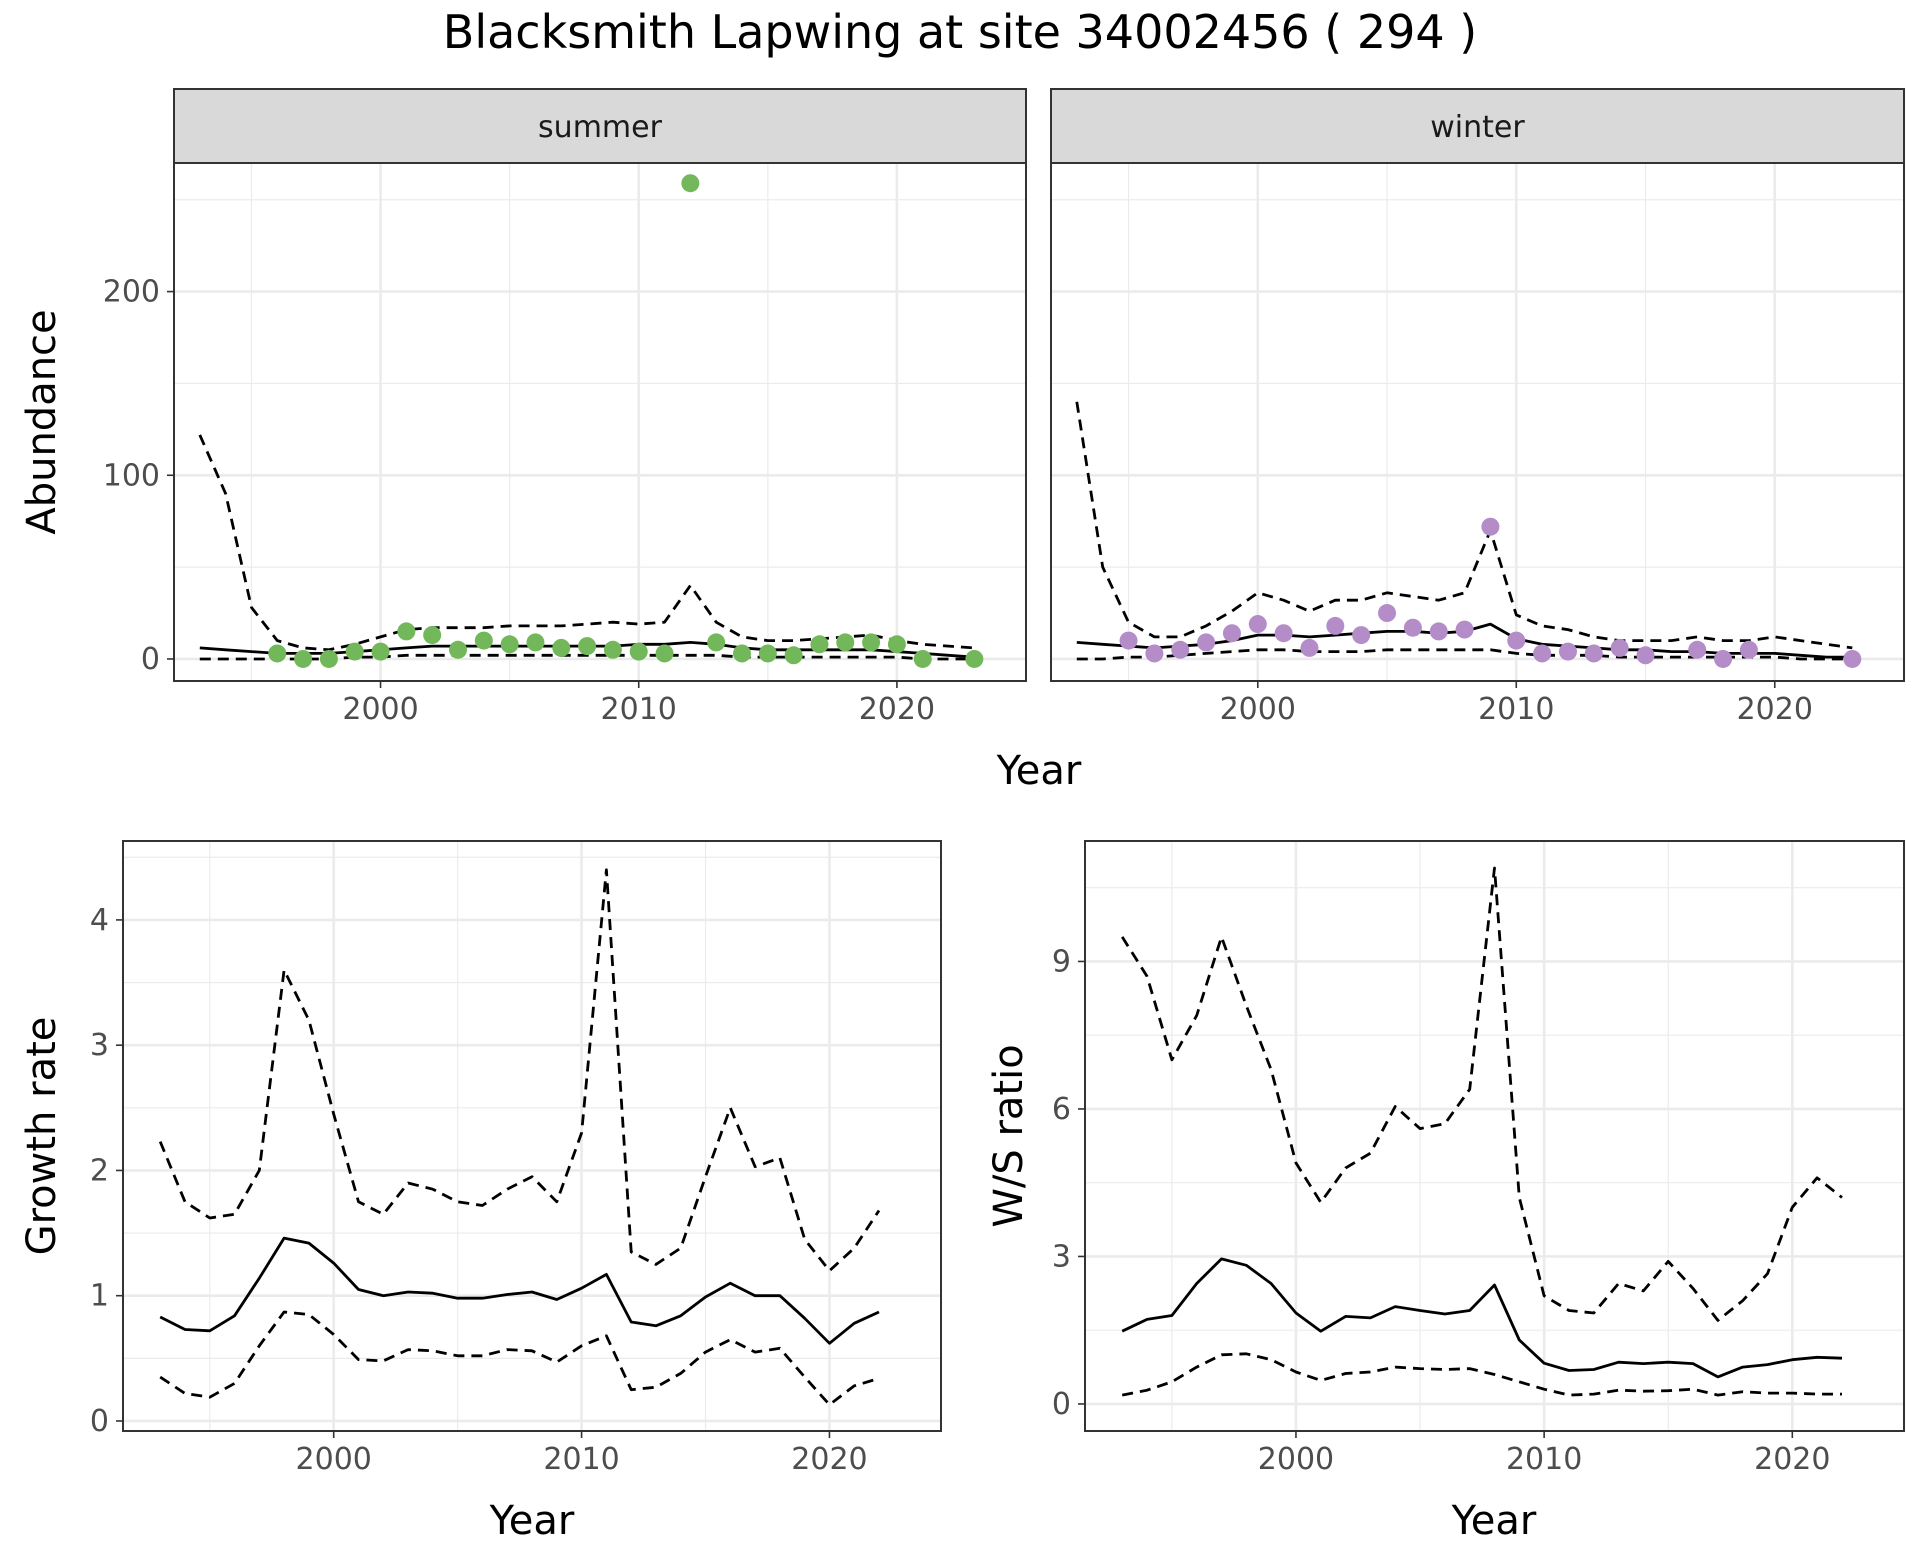 This screenshot has width=1920, height=1560. I want to click on abundance-winter-strip-label: winter, so click(1477, 127).